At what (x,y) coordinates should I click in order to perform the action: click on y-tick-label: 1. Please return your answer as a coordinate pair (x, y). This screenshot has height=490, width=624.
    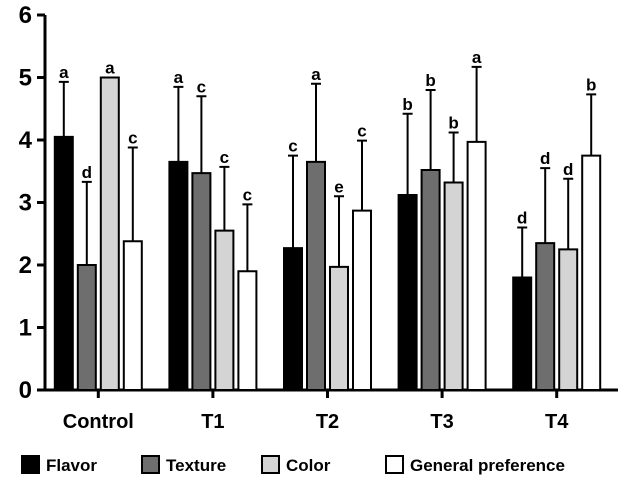
    Looking at the image, I should click on (25, 328).